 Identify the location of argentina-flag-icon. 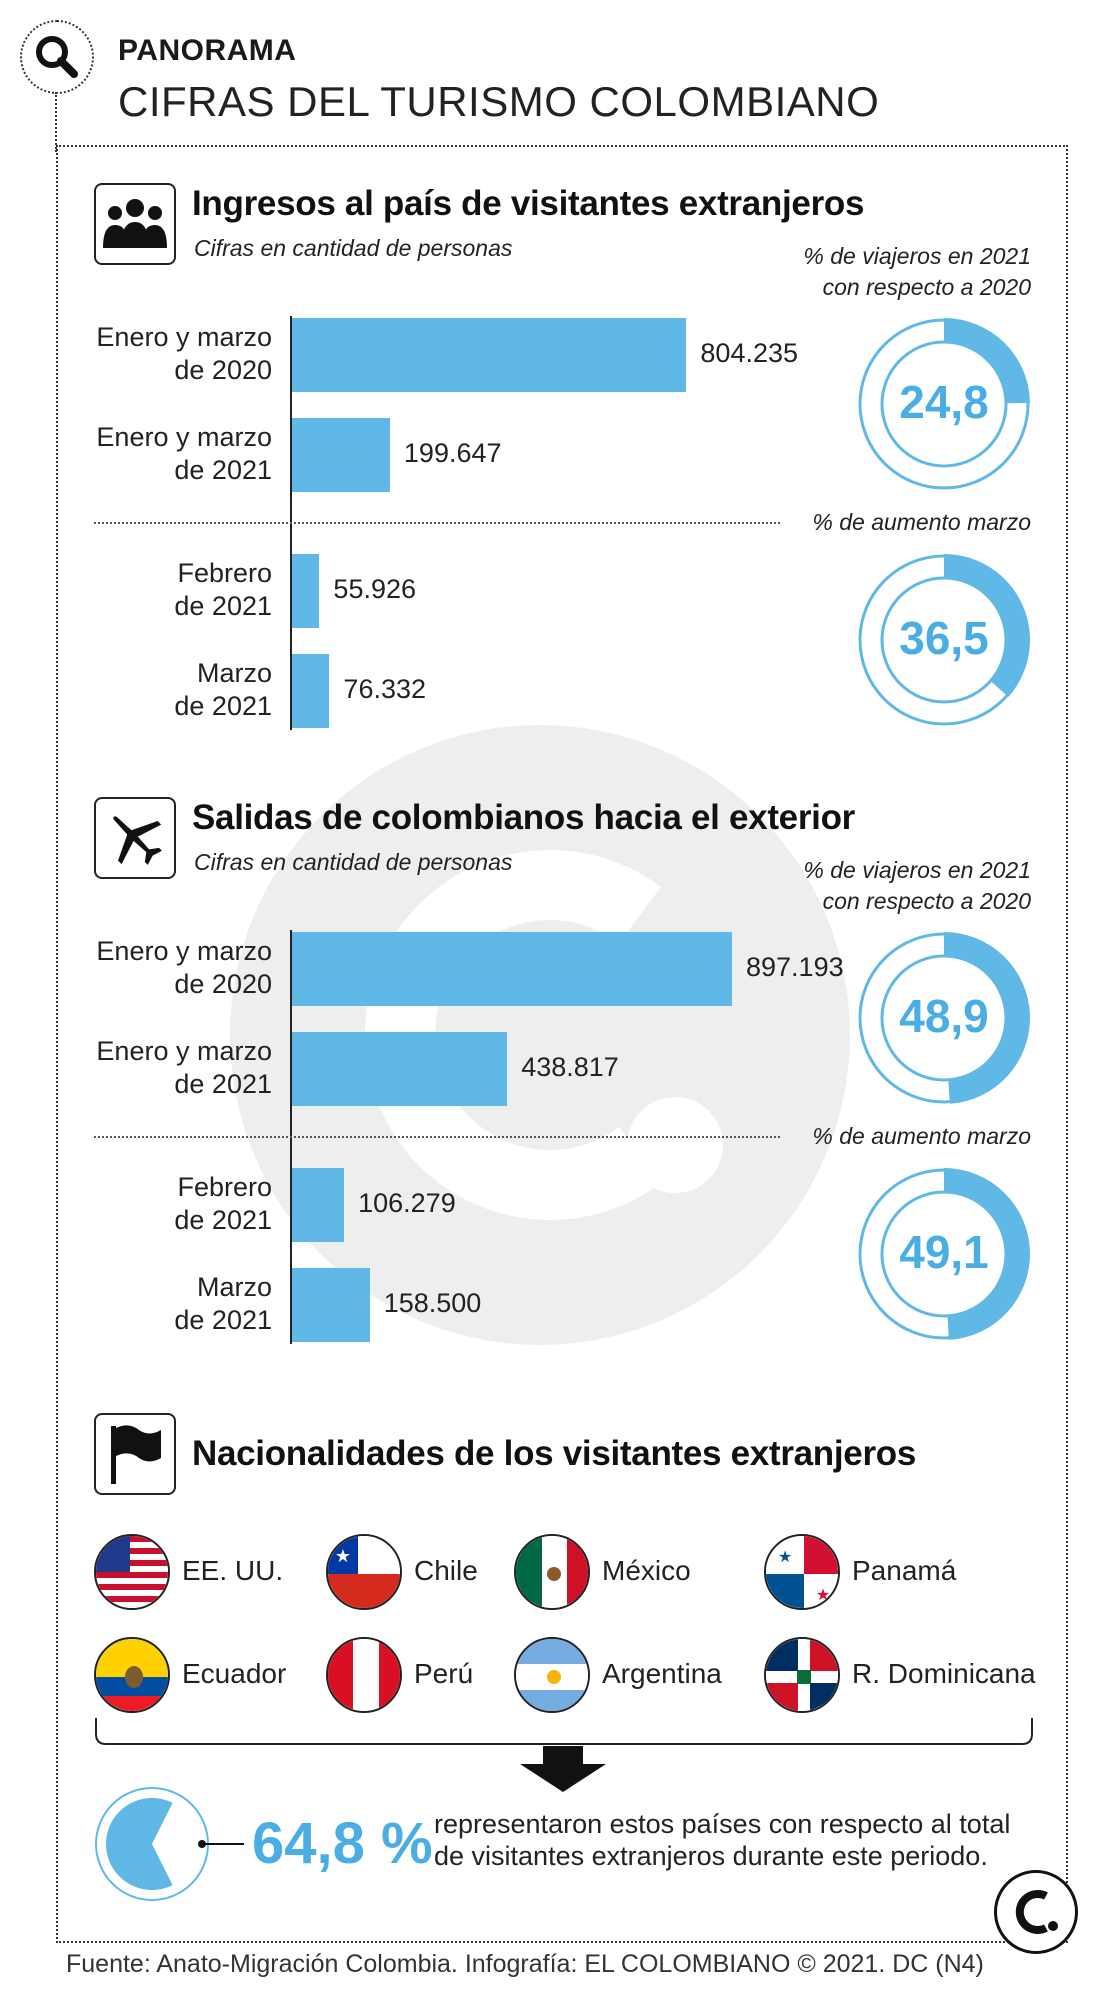
(552, 1675).